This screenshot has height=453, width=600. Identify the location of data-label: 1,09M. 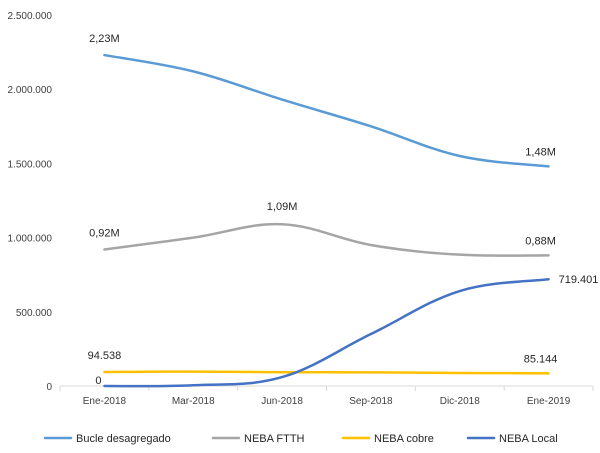
(282, 207).